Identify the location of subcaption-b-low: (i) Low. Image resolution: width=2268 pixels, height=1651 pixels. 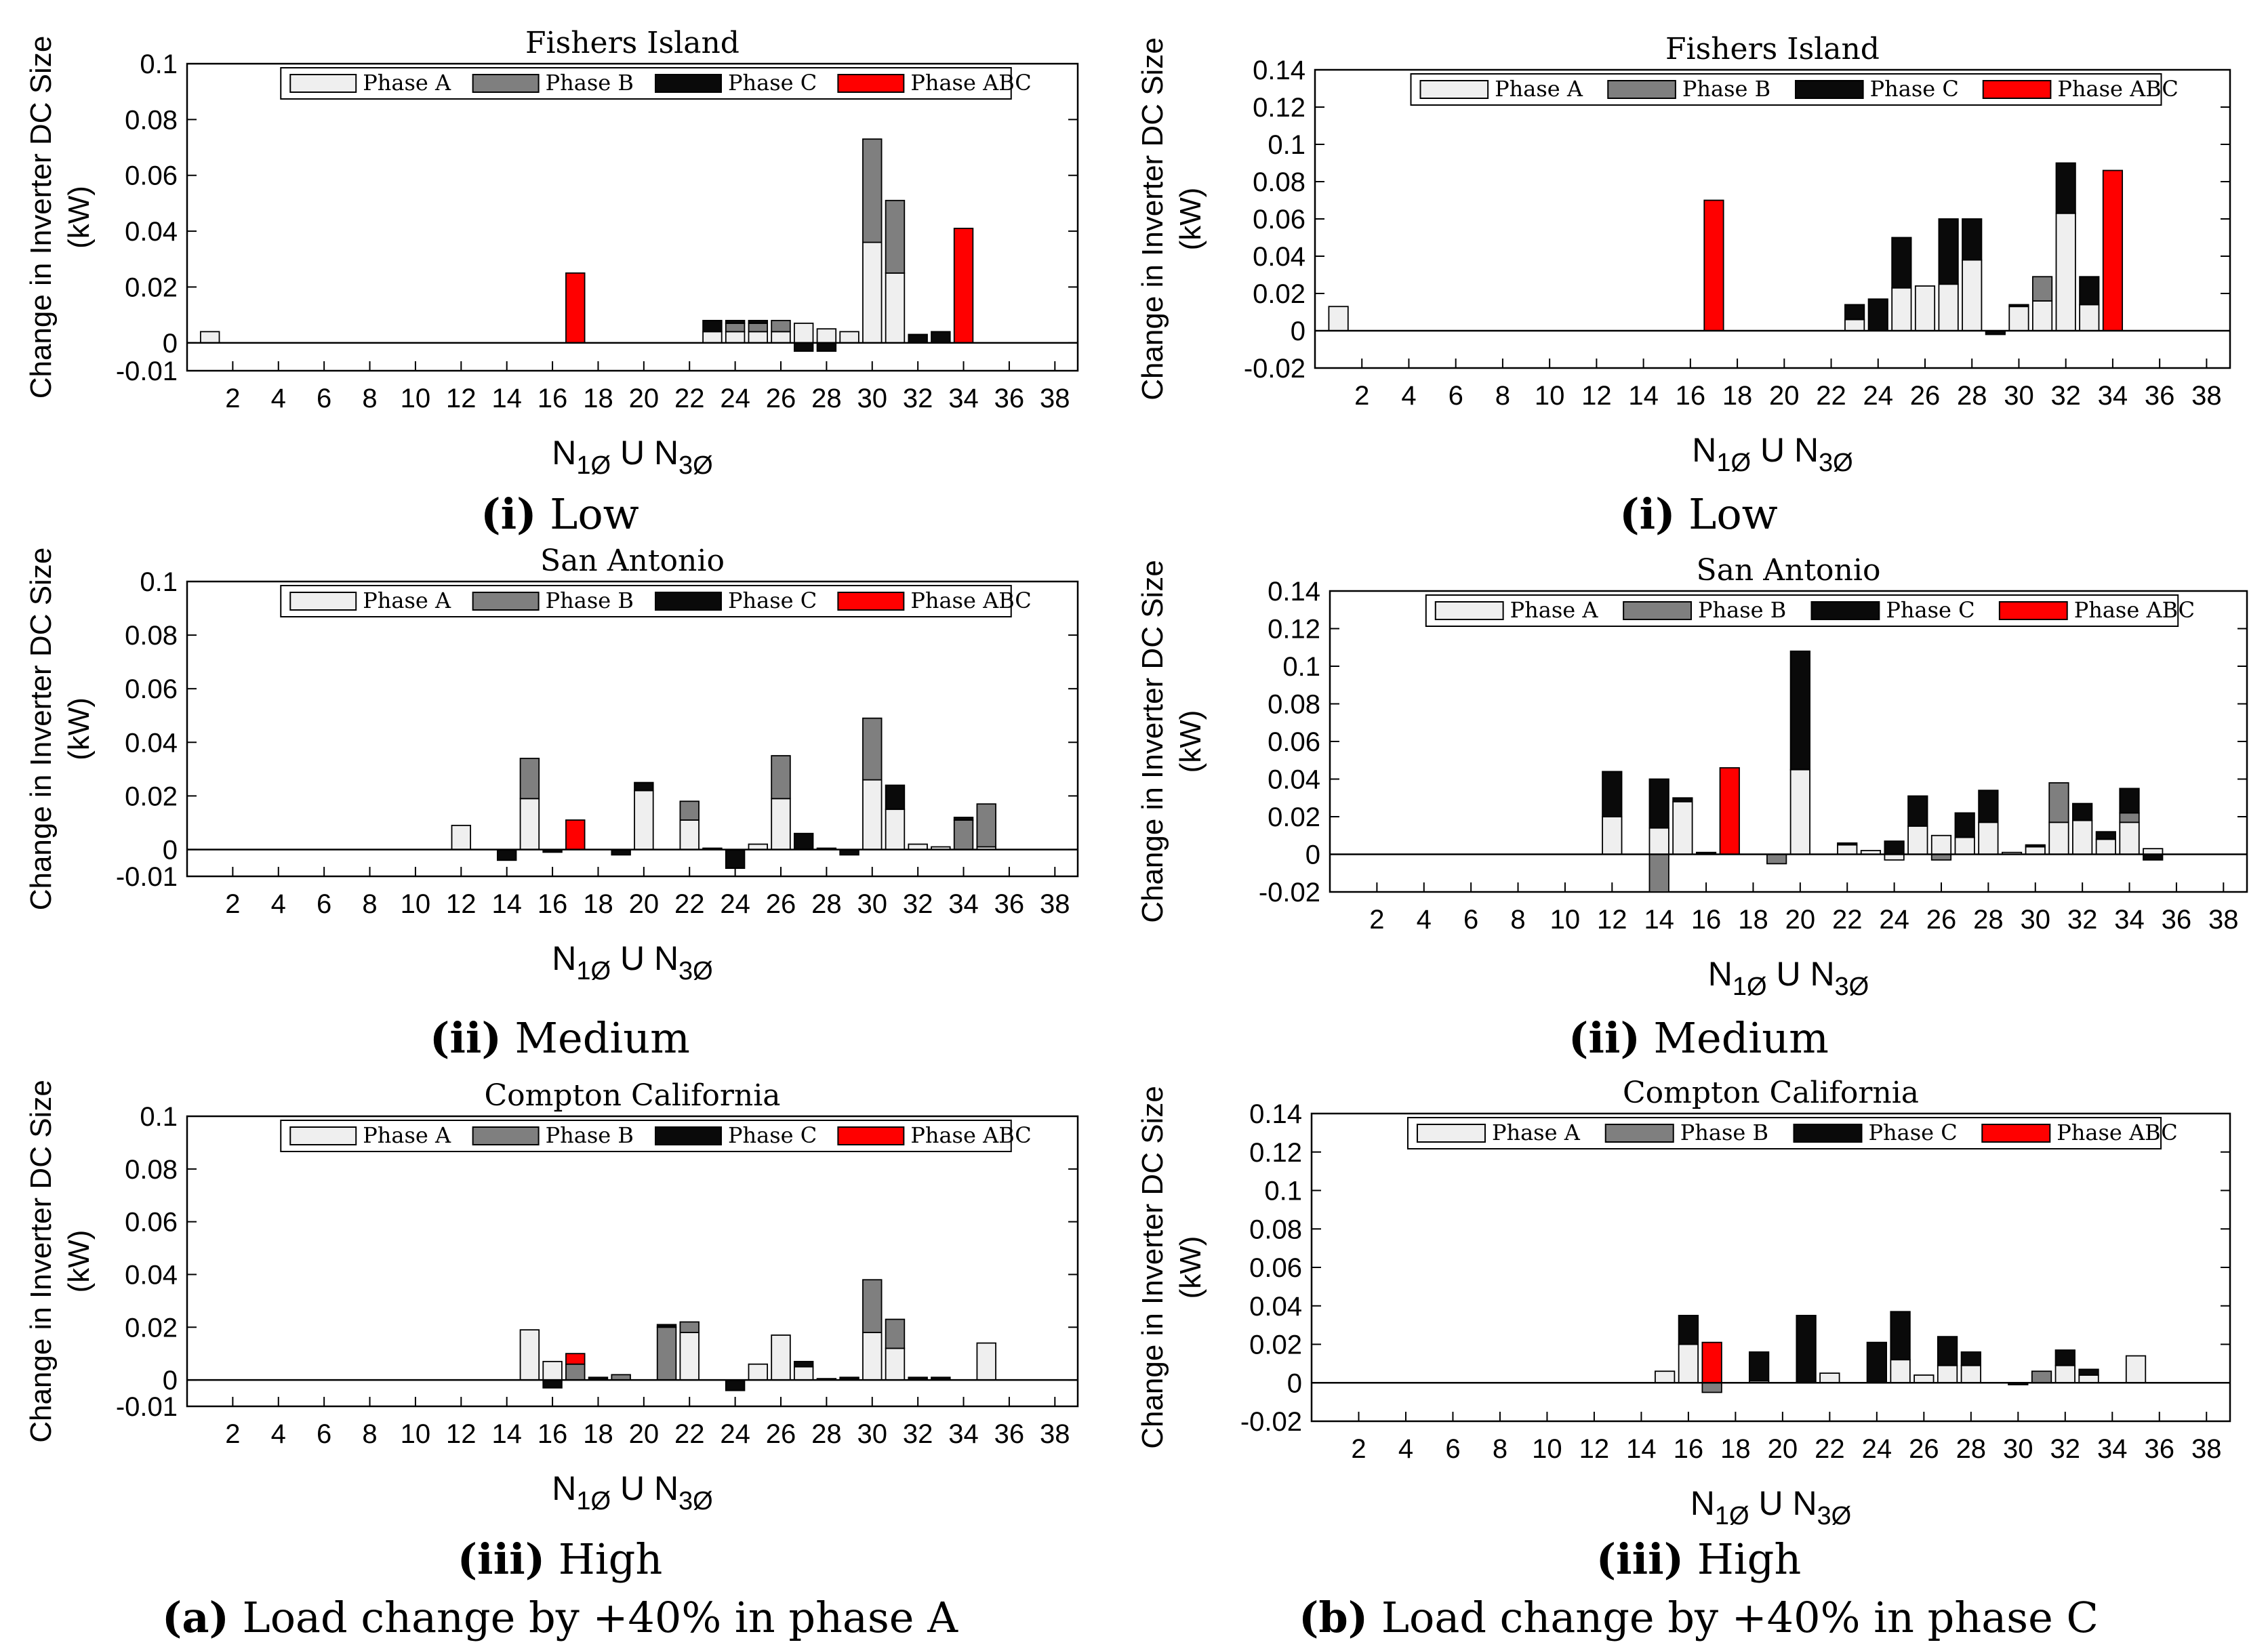
(1698, 514).